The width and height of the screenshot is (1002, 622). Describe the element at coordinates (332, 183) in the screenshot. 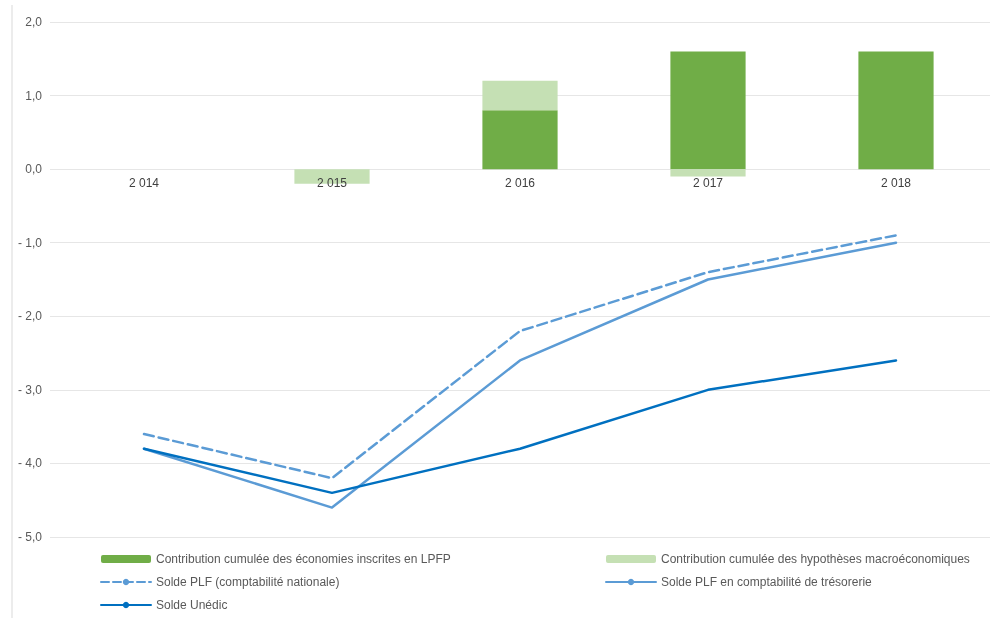

I see `x-tick-label: 2 015` at that location.